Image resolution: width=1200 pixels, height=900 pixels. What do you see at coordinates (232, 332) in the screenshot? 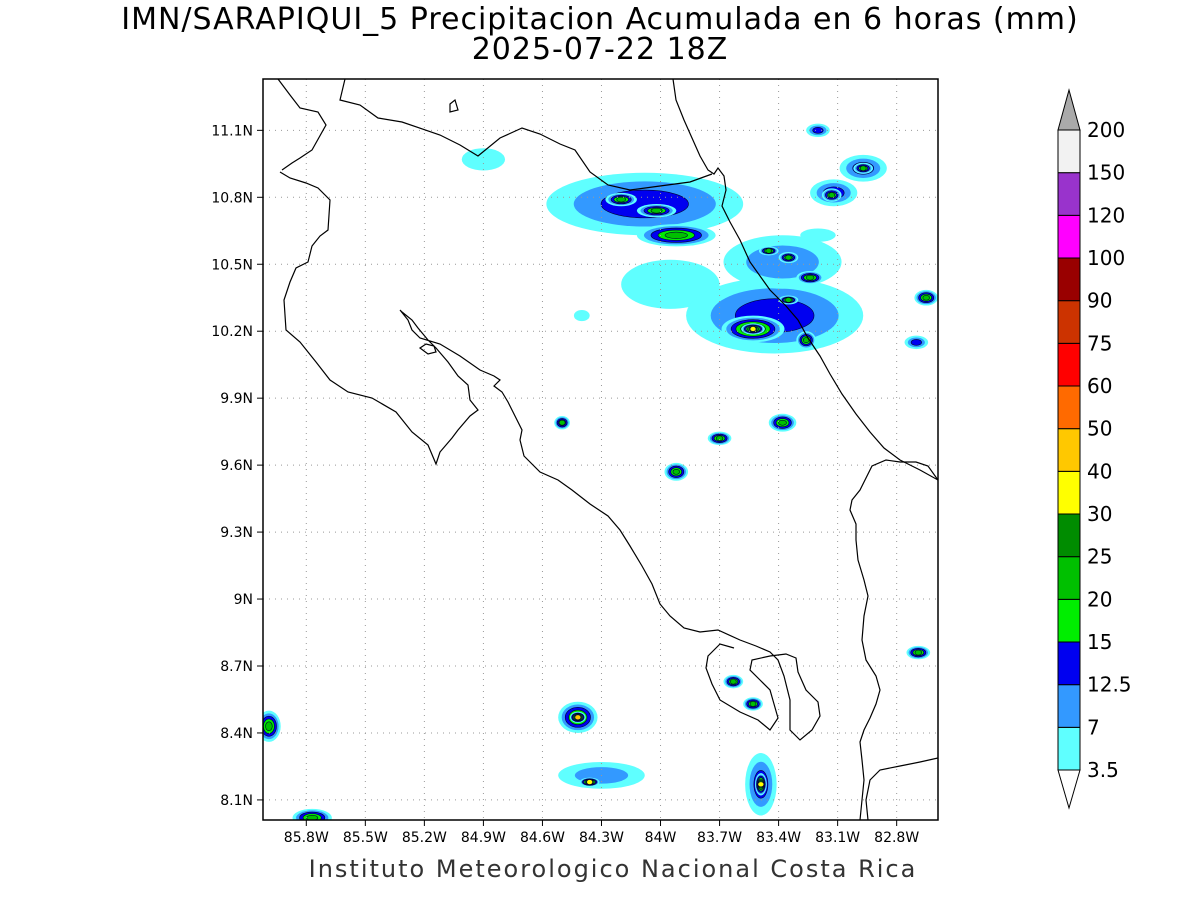
I see `lat-tick-label: 10.2N` at bounding box center [232, 332].